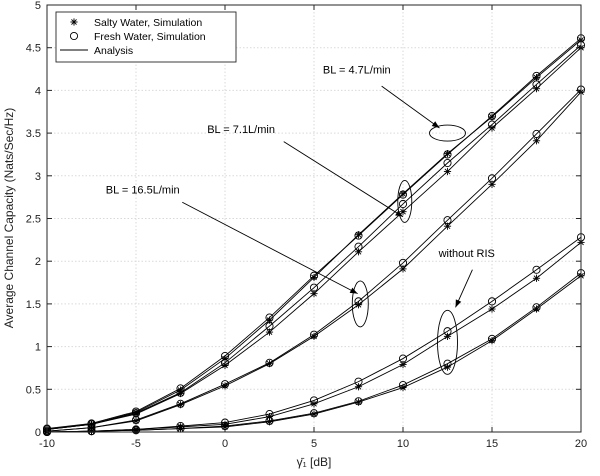  I want to click on annotation-label: without RIS, so click(466, 254).